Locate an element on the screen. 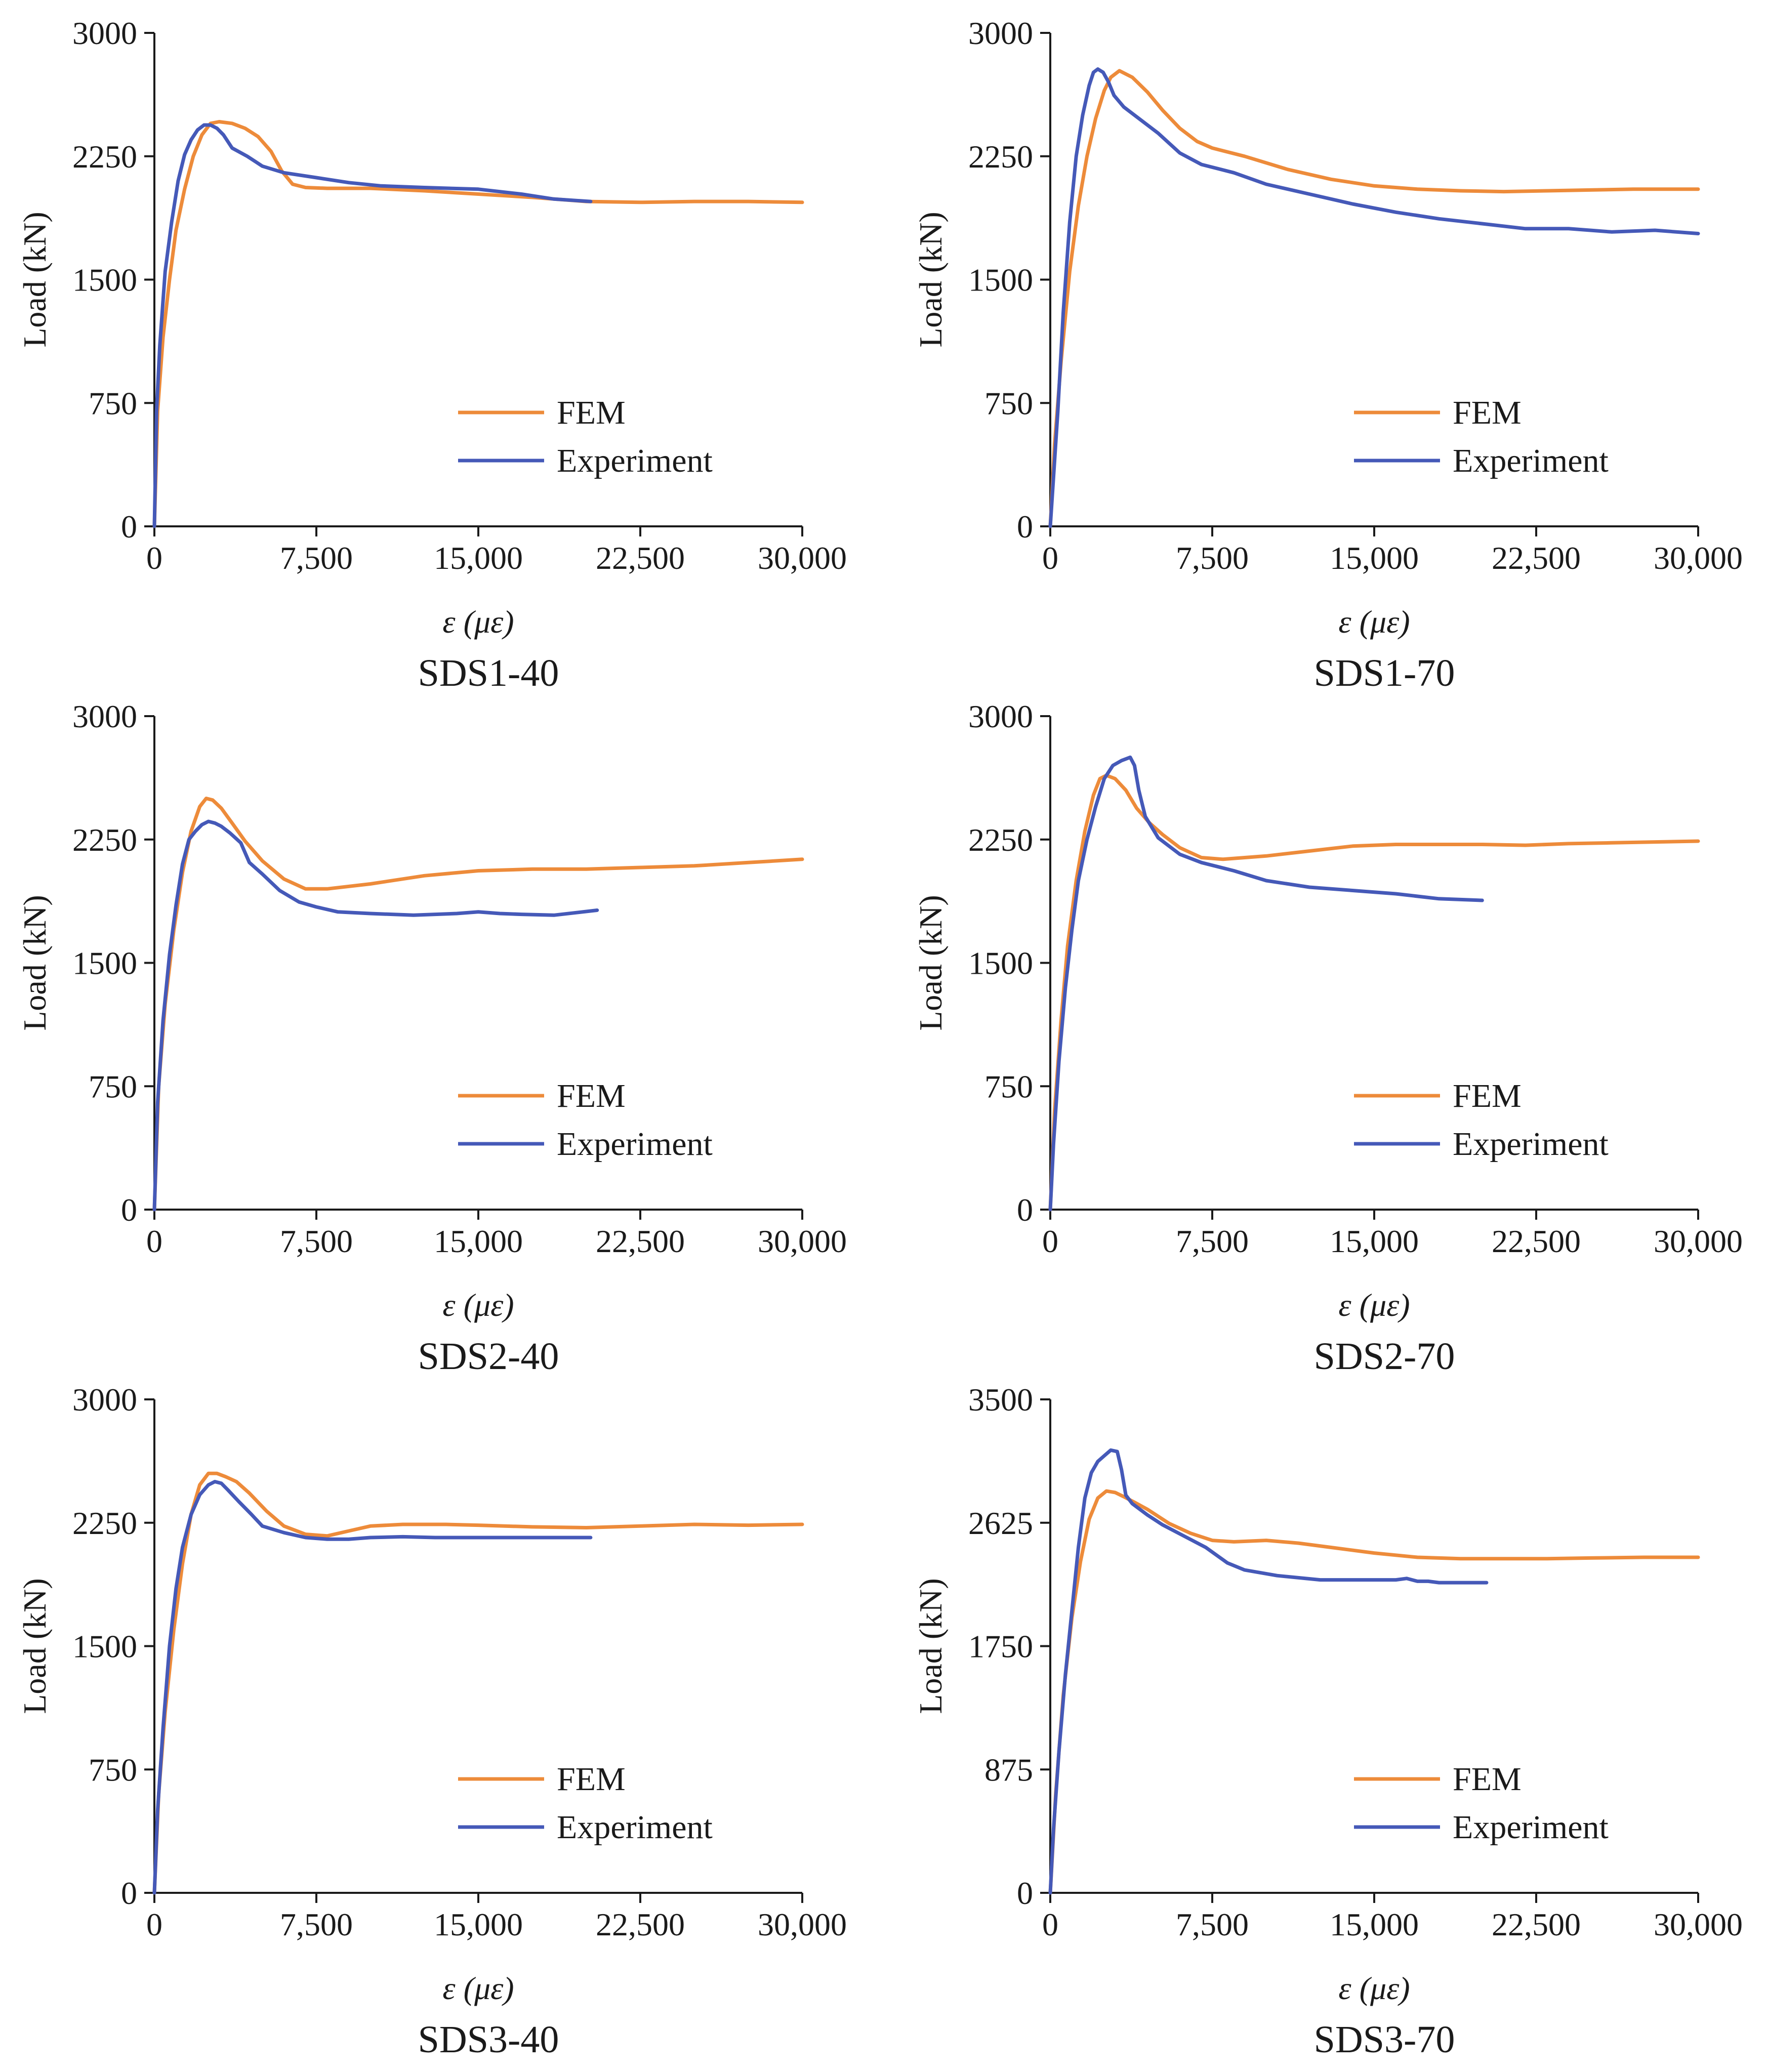 Image resolution: width=1767 pixels, height=2072 pixels. chart-2-x-tick-label: 0 is located at coordinates (1050, 558).